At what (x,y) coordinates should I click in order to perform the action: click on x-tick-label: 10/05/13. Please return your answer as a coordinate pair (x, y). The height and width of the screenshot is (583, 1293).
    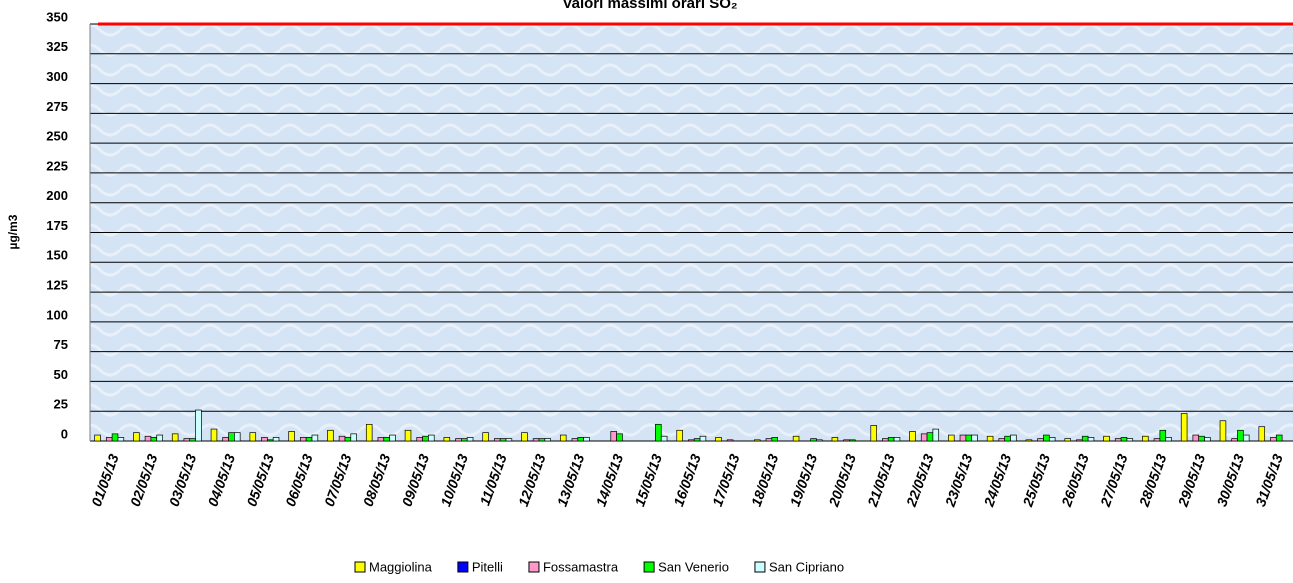
    Looking at the image, I should click on (454, 480).